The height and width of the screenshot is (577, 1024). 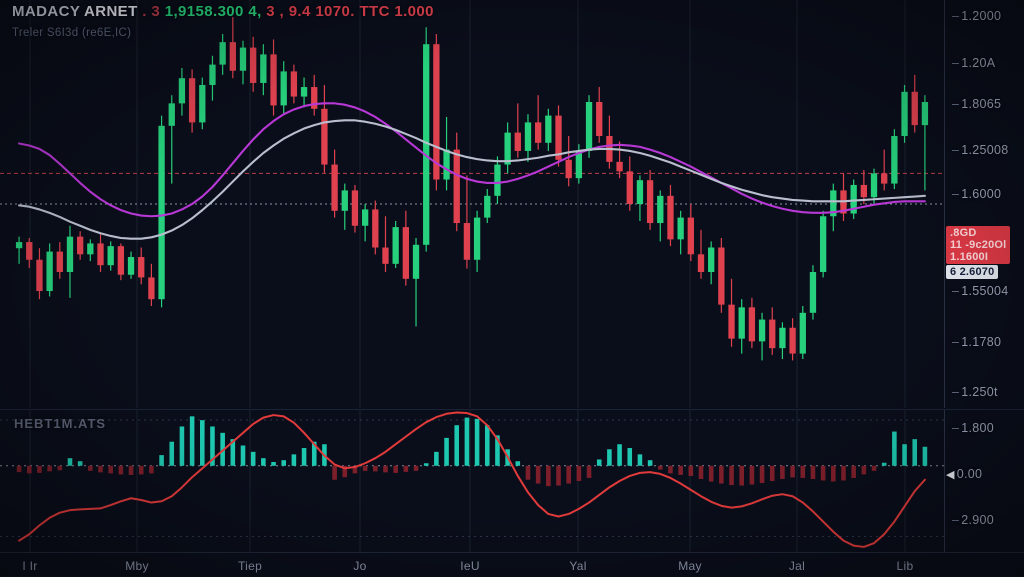 What do you see at coordinates (973, 63) in the screenshot?
I see `price-tick-1: –1.20A` at bounding box center [973, 63].